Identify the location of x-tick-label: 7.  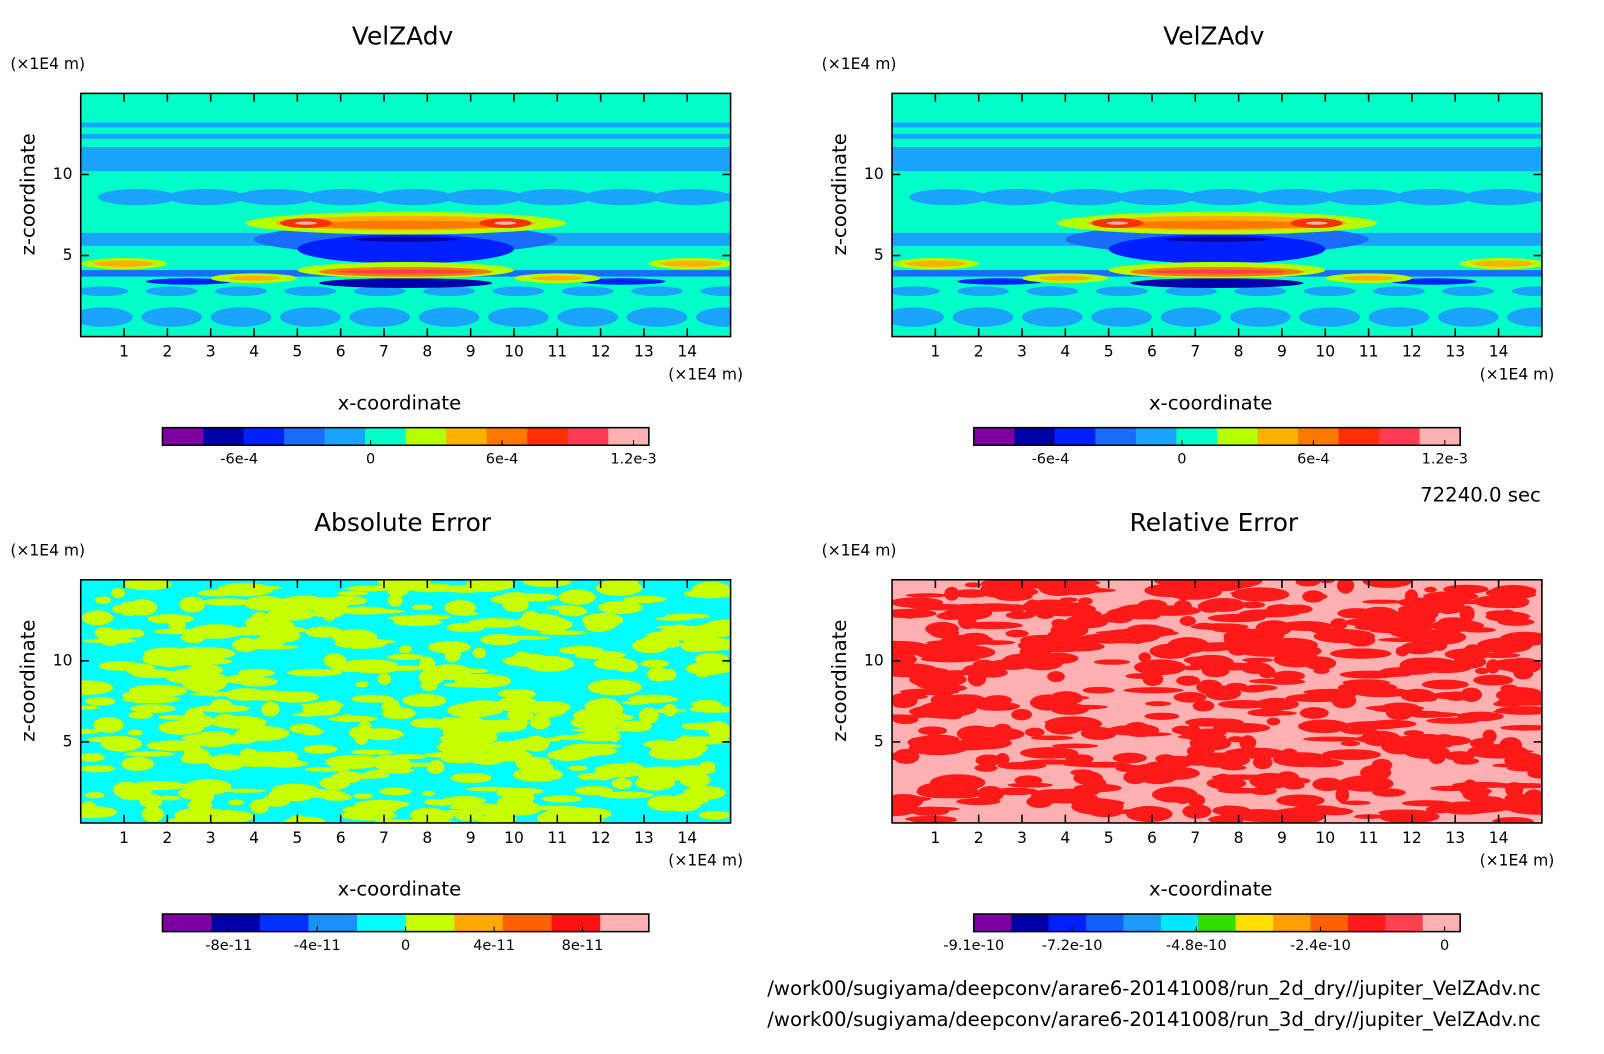
(1195, 838).